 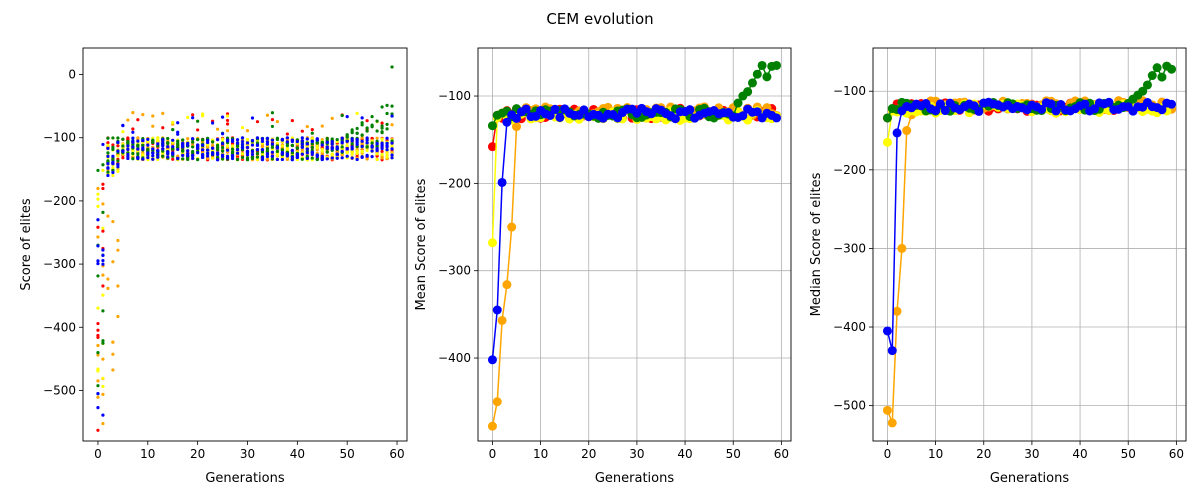 What do you see at coordinates (636, 454) in the screenshot?
I see `x-tick-label: 30` at bounding box center [636, 454].